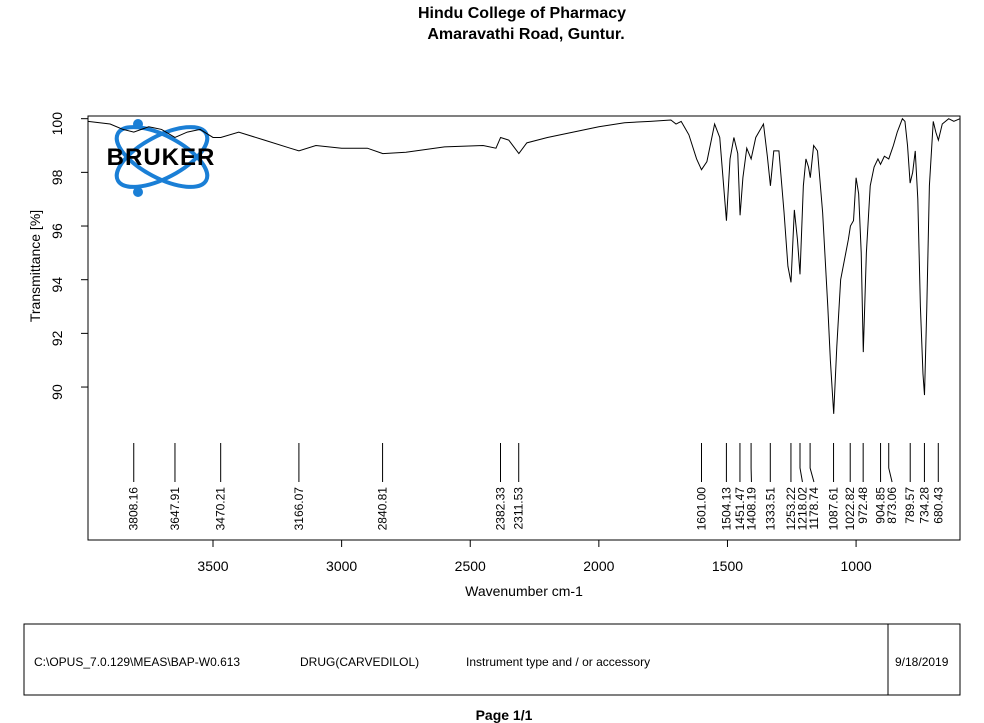 This screenshot has height=723, width=984. I want to click on y-tick-label: 98, so click(57, 177).